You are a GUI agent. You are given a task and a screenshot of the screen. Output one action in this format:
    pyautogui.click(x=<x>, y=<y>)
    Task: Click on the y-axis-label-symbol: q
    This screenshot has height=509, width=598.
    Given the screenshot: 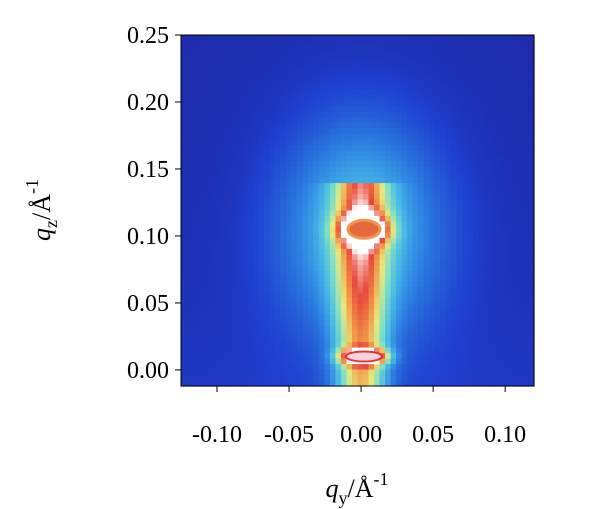 What is the action you would take?
    pyautogui.click(x=41, y=234)
    